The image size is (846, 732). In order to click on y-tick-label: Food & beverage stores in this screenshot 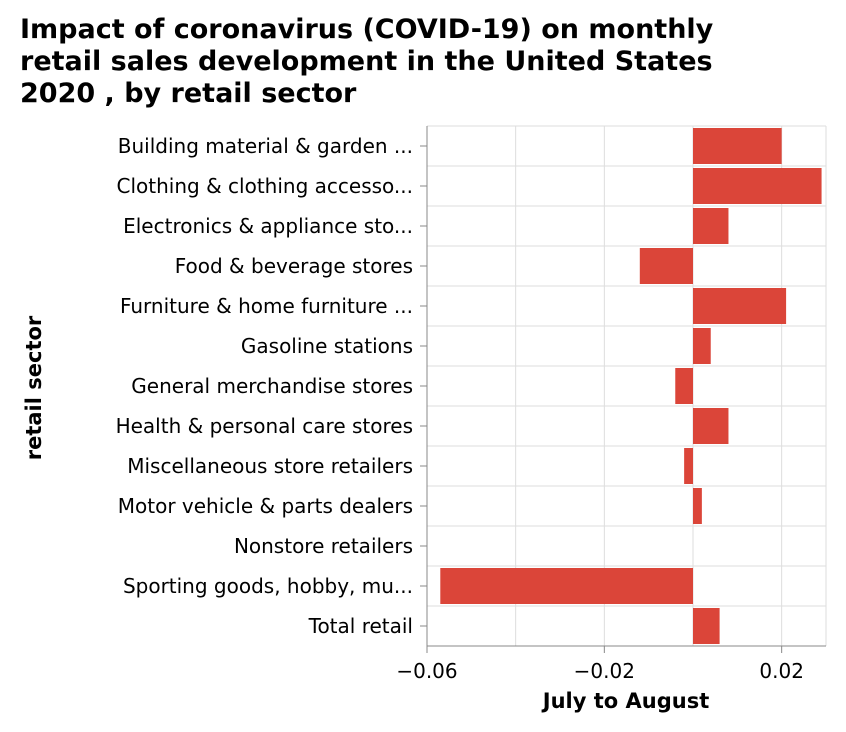, I will do `click(294, 266)`.